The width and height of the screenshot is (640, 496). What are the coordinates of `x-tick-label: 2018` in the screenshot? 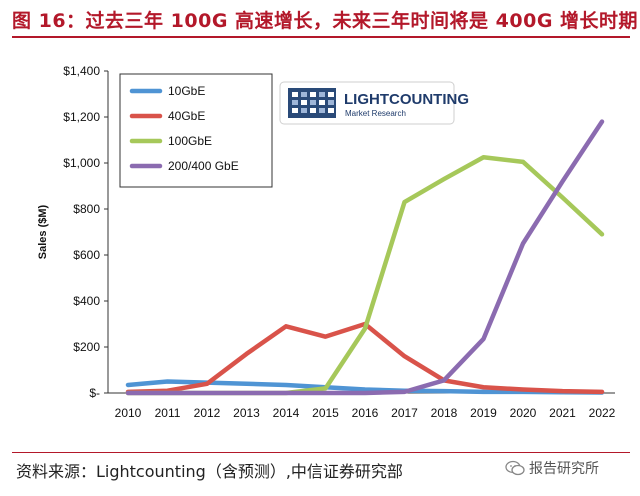 It's located at (444, 413).